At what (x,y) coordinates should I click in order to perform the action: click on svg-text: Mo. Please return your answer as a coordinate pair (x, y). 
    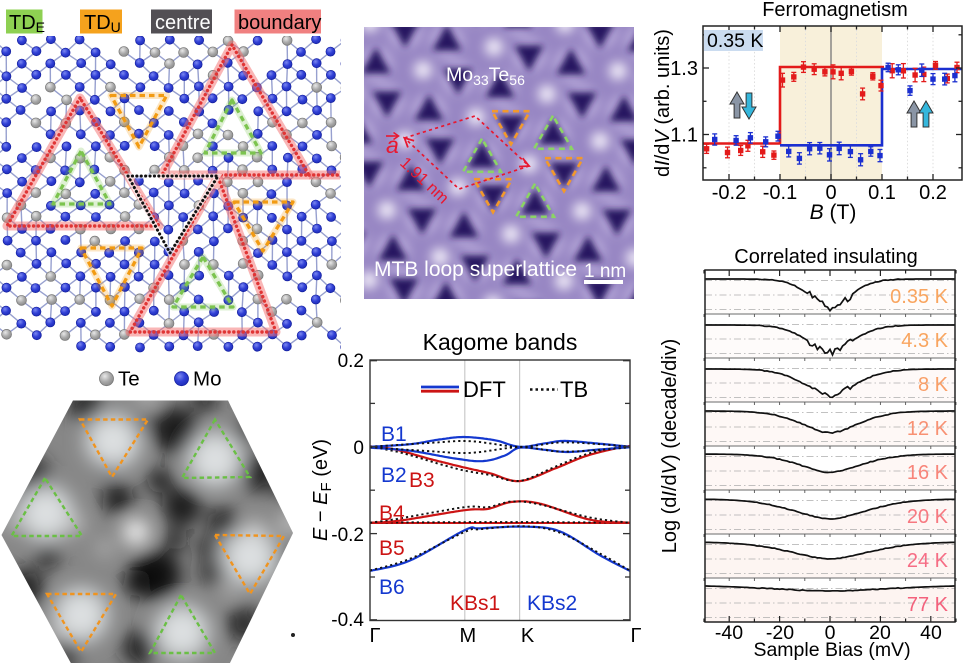
    Looking at the image, I should click on (207, 379).